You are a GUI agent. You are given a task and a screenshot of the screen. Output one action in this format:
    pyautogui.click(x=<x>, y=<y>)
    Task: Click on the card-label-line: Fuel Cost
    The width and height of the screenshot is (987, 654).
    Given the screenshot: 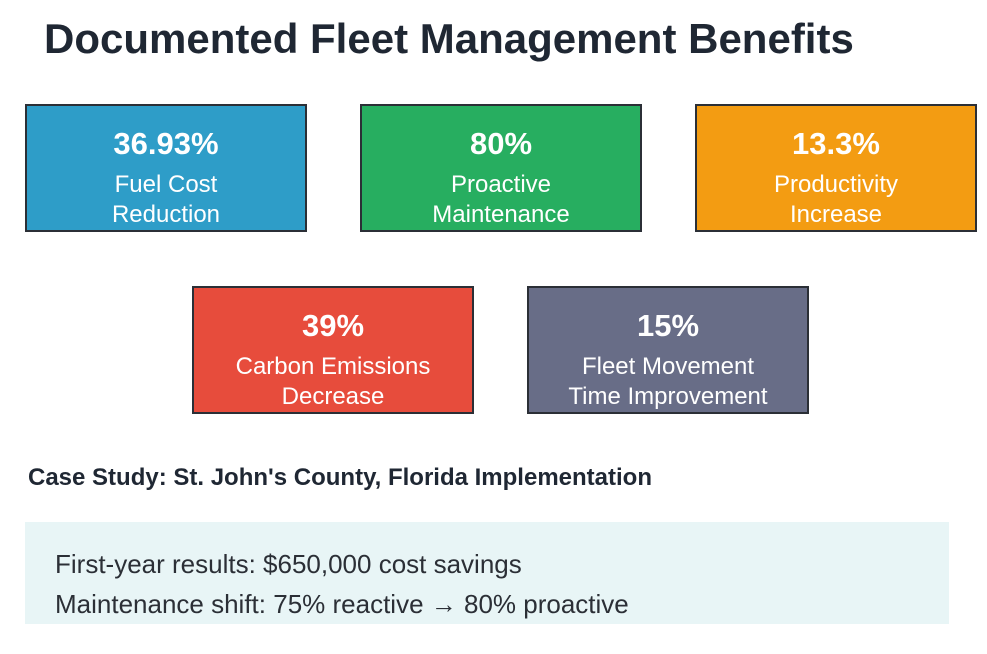 What is the action you would take?
    pyautogui.click(x=166, y=184)
    